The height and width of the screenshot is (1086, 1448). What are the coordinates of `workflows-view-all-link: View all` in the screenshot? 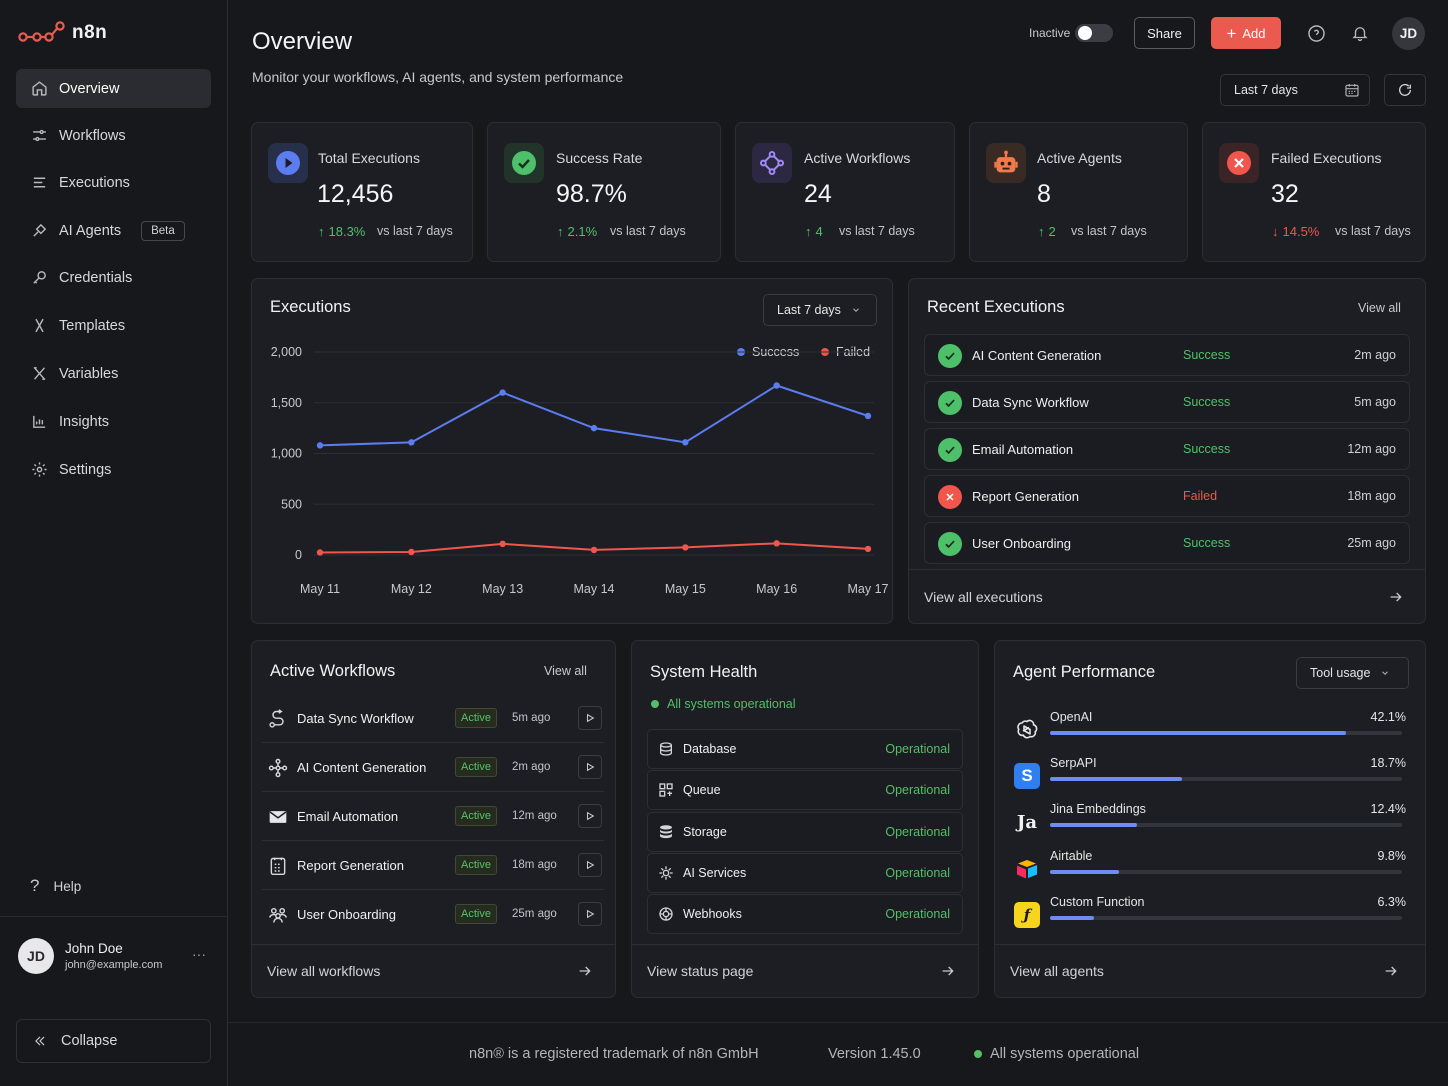 It's located at (565, 671).